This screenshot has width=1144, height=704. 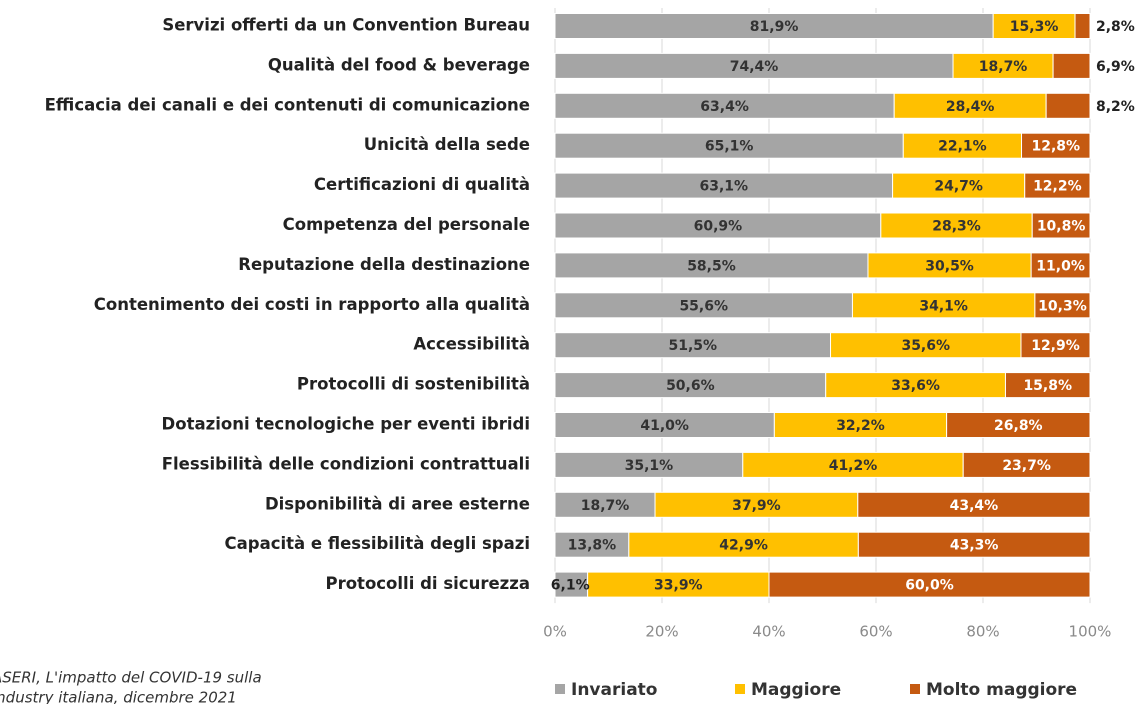 I want to click on value-label: 12,8%, so click(x=1055, y=147).